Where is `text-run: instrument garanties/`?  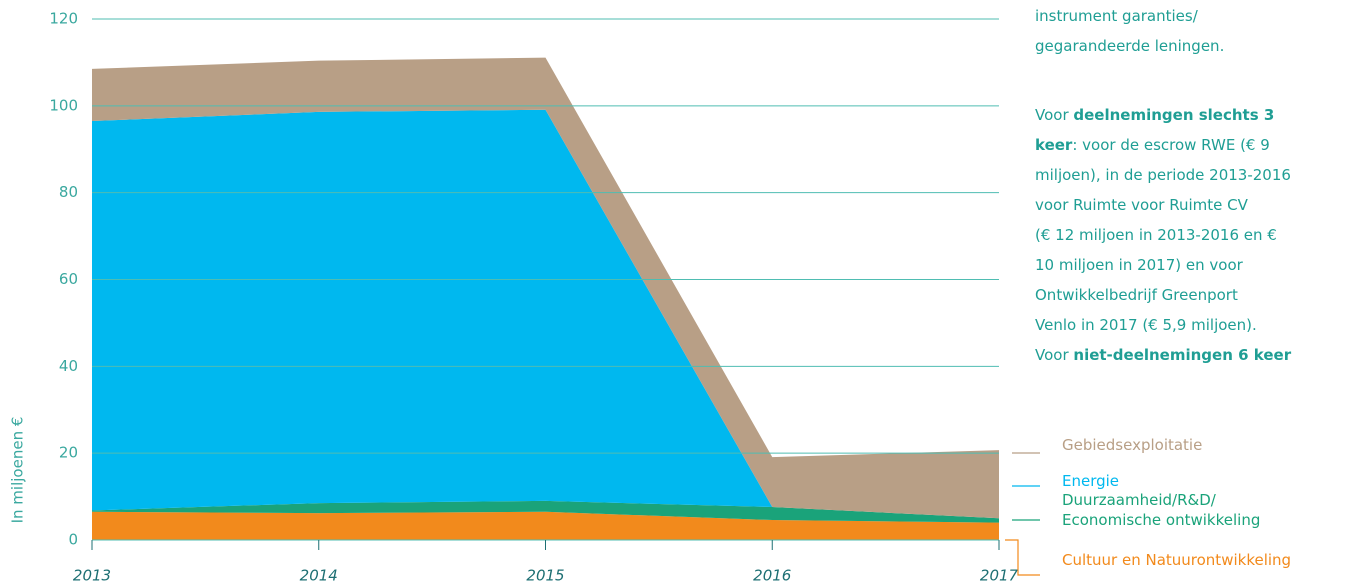 text-run: instrument garanties/ is located at coordinates (1117, 16).